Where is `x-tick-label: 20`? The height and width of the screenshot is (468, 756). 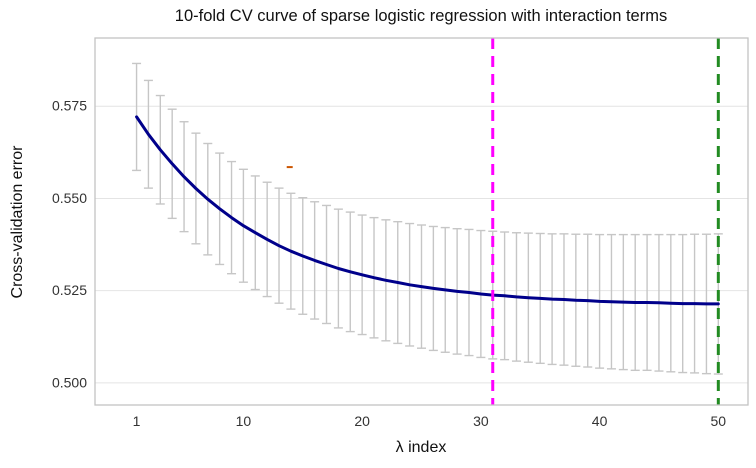 x-tick-label: 20 is located at coordinates (362, 421).